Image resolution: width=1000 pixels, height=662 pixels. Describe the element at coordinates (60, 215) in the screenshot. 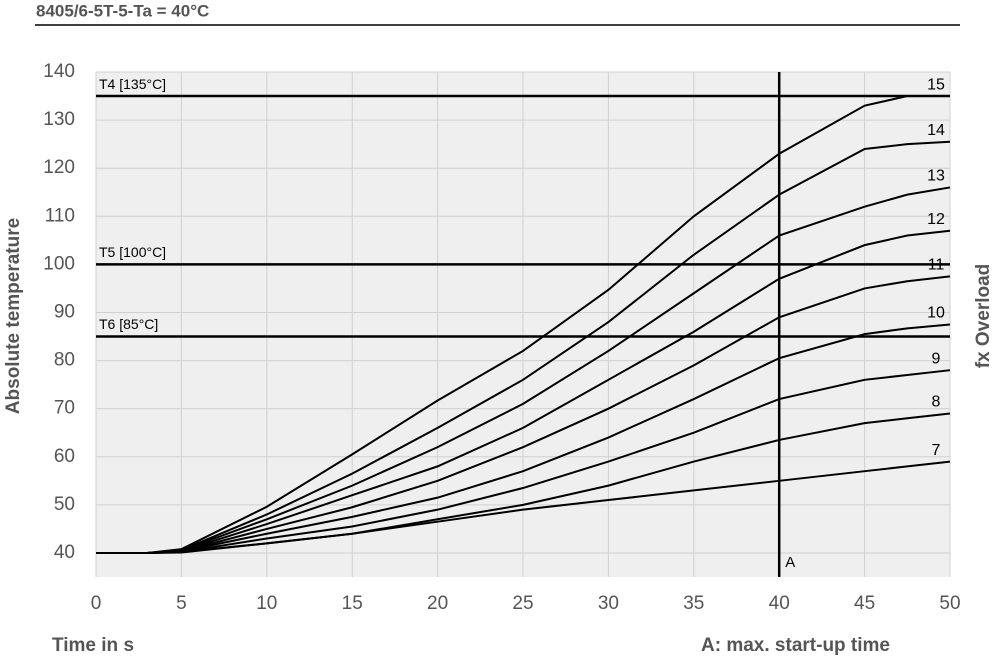

I see `y-tick-label: 110` at that location.